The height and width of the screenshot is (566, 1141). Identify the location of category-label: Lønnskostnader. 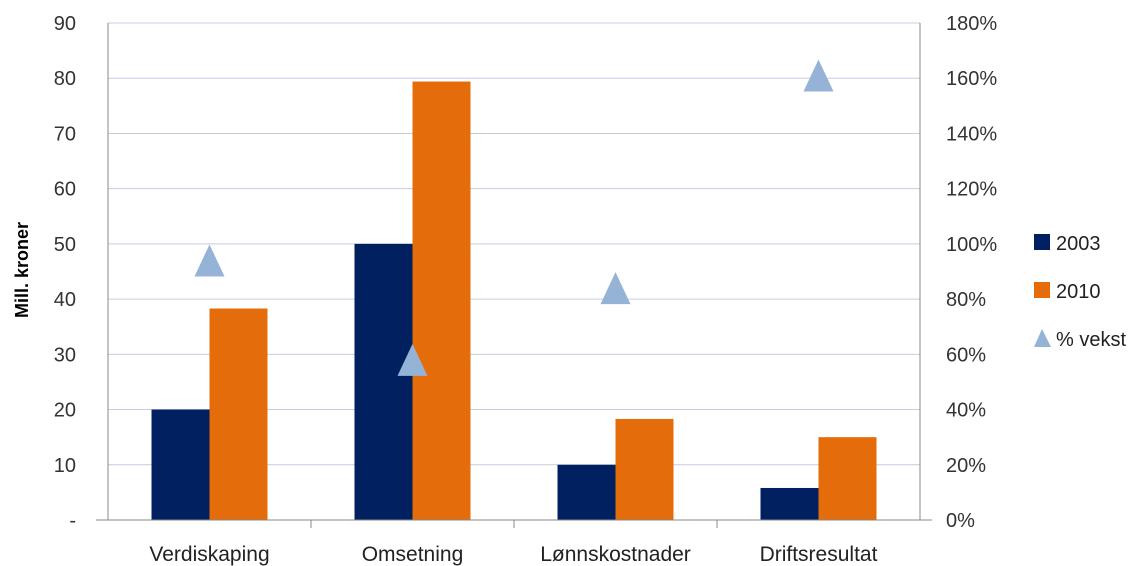
(615, 554).